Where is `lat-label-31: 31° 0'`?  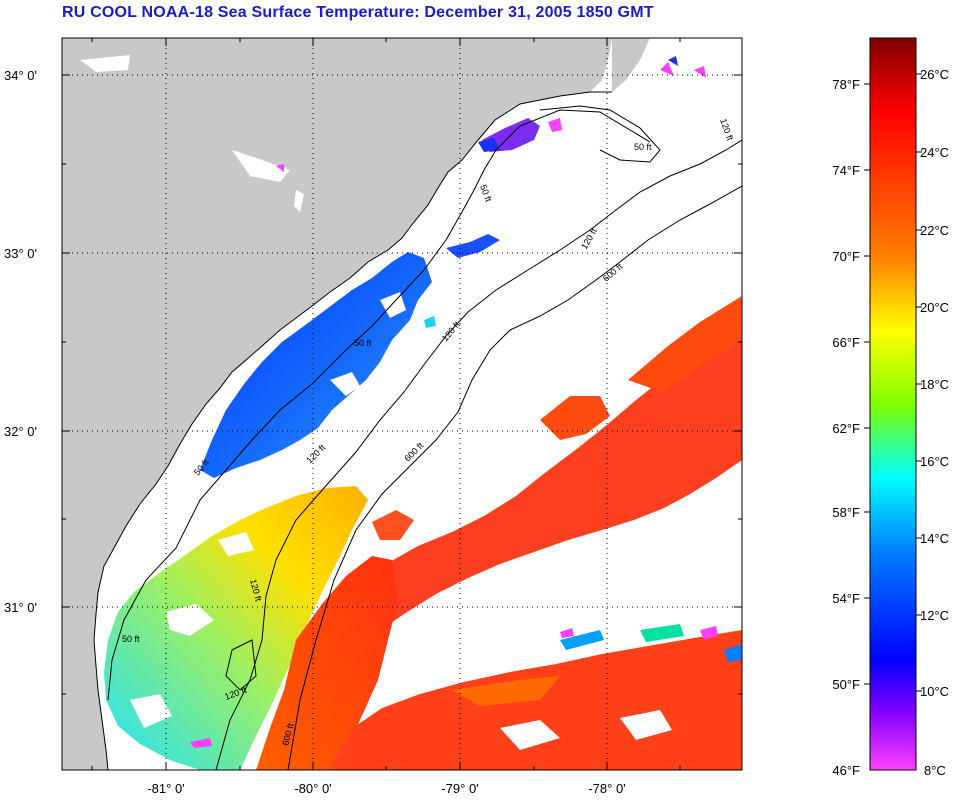 lat-label-31: 31° 0' is located at coordinates (20, 607).